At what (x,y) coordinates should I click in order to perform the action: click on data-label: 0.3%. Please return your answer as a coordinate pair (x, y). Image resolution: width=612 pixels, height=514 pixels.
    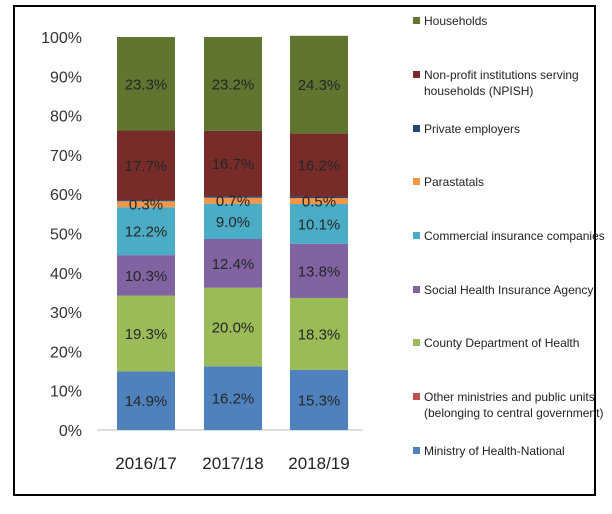
    Looking at the image, I should click on (146, 205).